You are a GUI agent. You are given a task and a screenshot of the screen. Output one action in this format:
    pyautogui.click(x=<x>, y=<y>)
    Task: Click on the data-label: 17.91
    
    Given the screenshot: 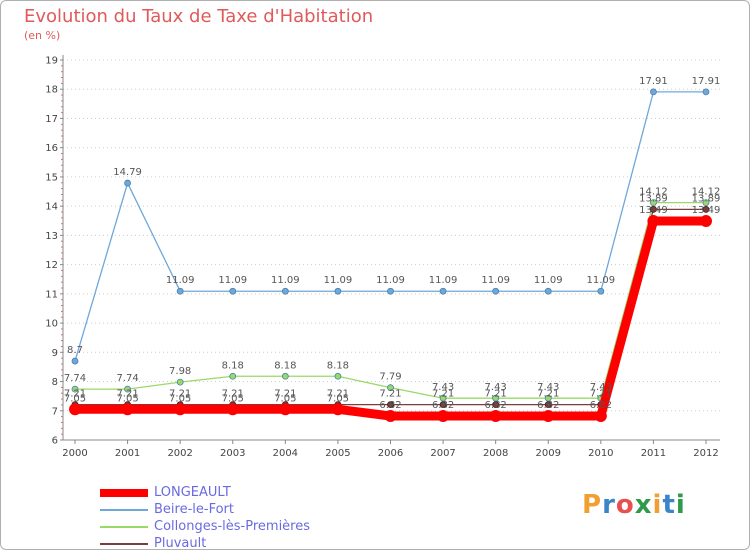 What is the action you would take?
    pyautogui.click(x=653, y=81)
    